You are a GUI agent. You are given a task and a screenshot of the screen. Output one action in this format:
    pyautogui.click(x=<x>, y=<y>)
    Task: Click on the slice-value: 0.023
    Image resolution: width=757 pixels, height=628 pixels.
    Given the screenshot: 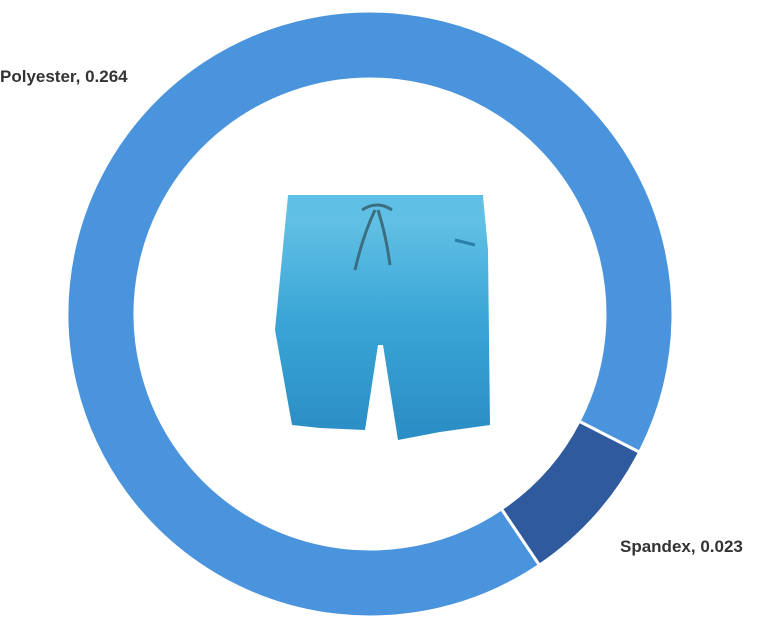 What is the action you would take?
    pyautogui.click(x=721, y=546)
    